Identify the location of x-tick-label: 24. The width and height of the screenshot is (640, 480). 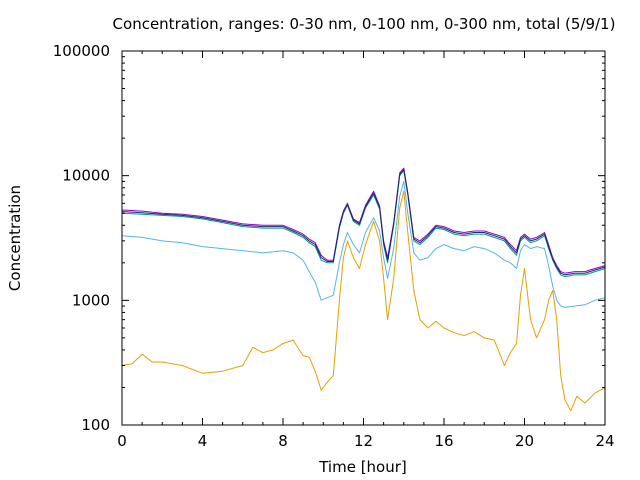
(604, 441).